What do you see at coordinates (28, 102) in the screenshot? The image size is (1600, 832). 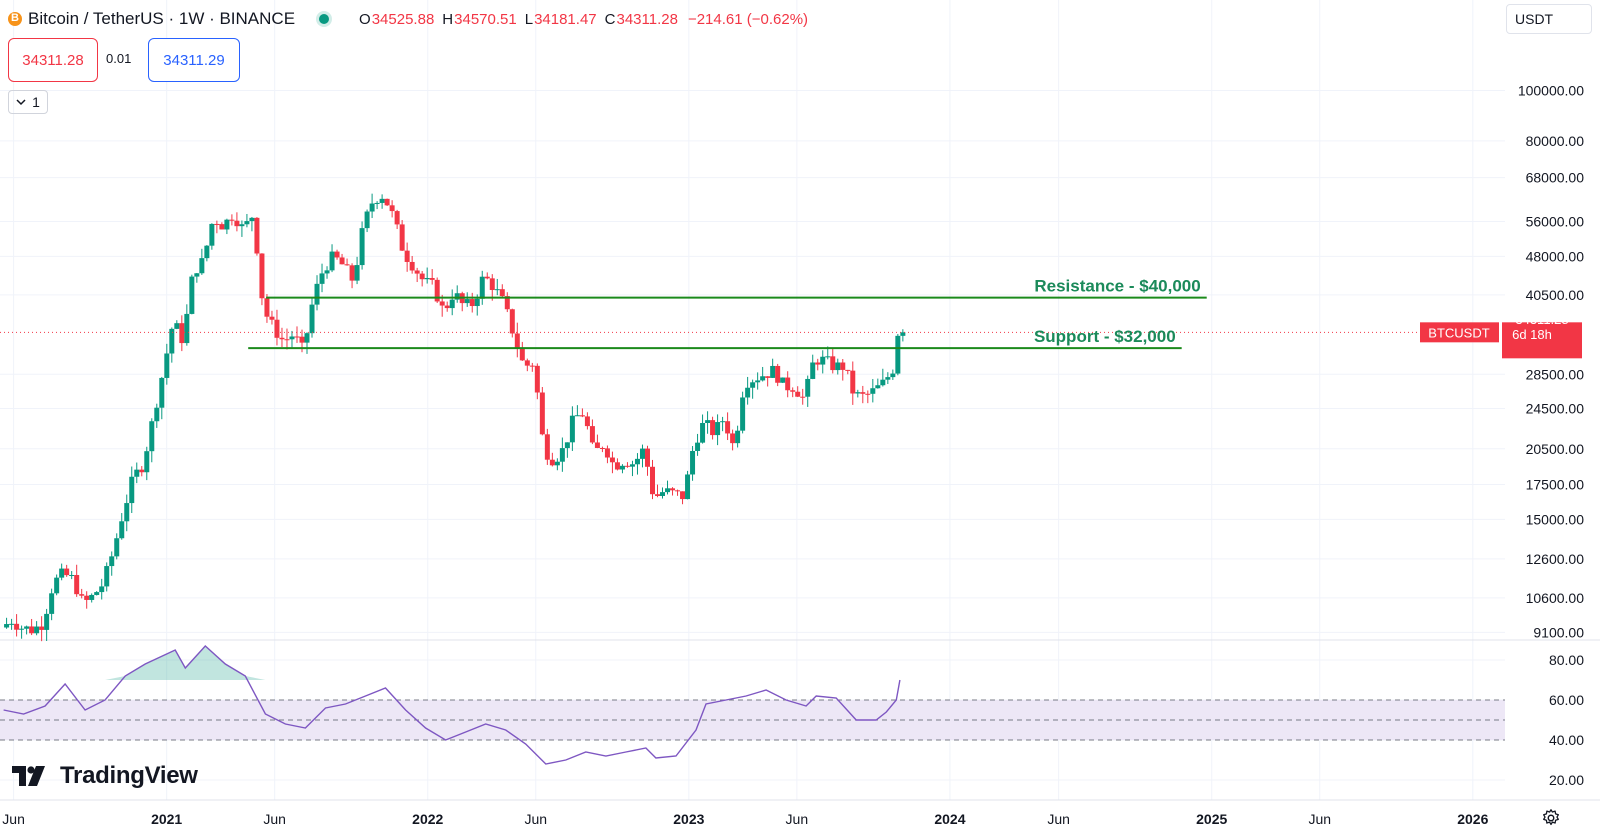 I see `indicators-toggle-button: 1` at bounding box center [28, 102].